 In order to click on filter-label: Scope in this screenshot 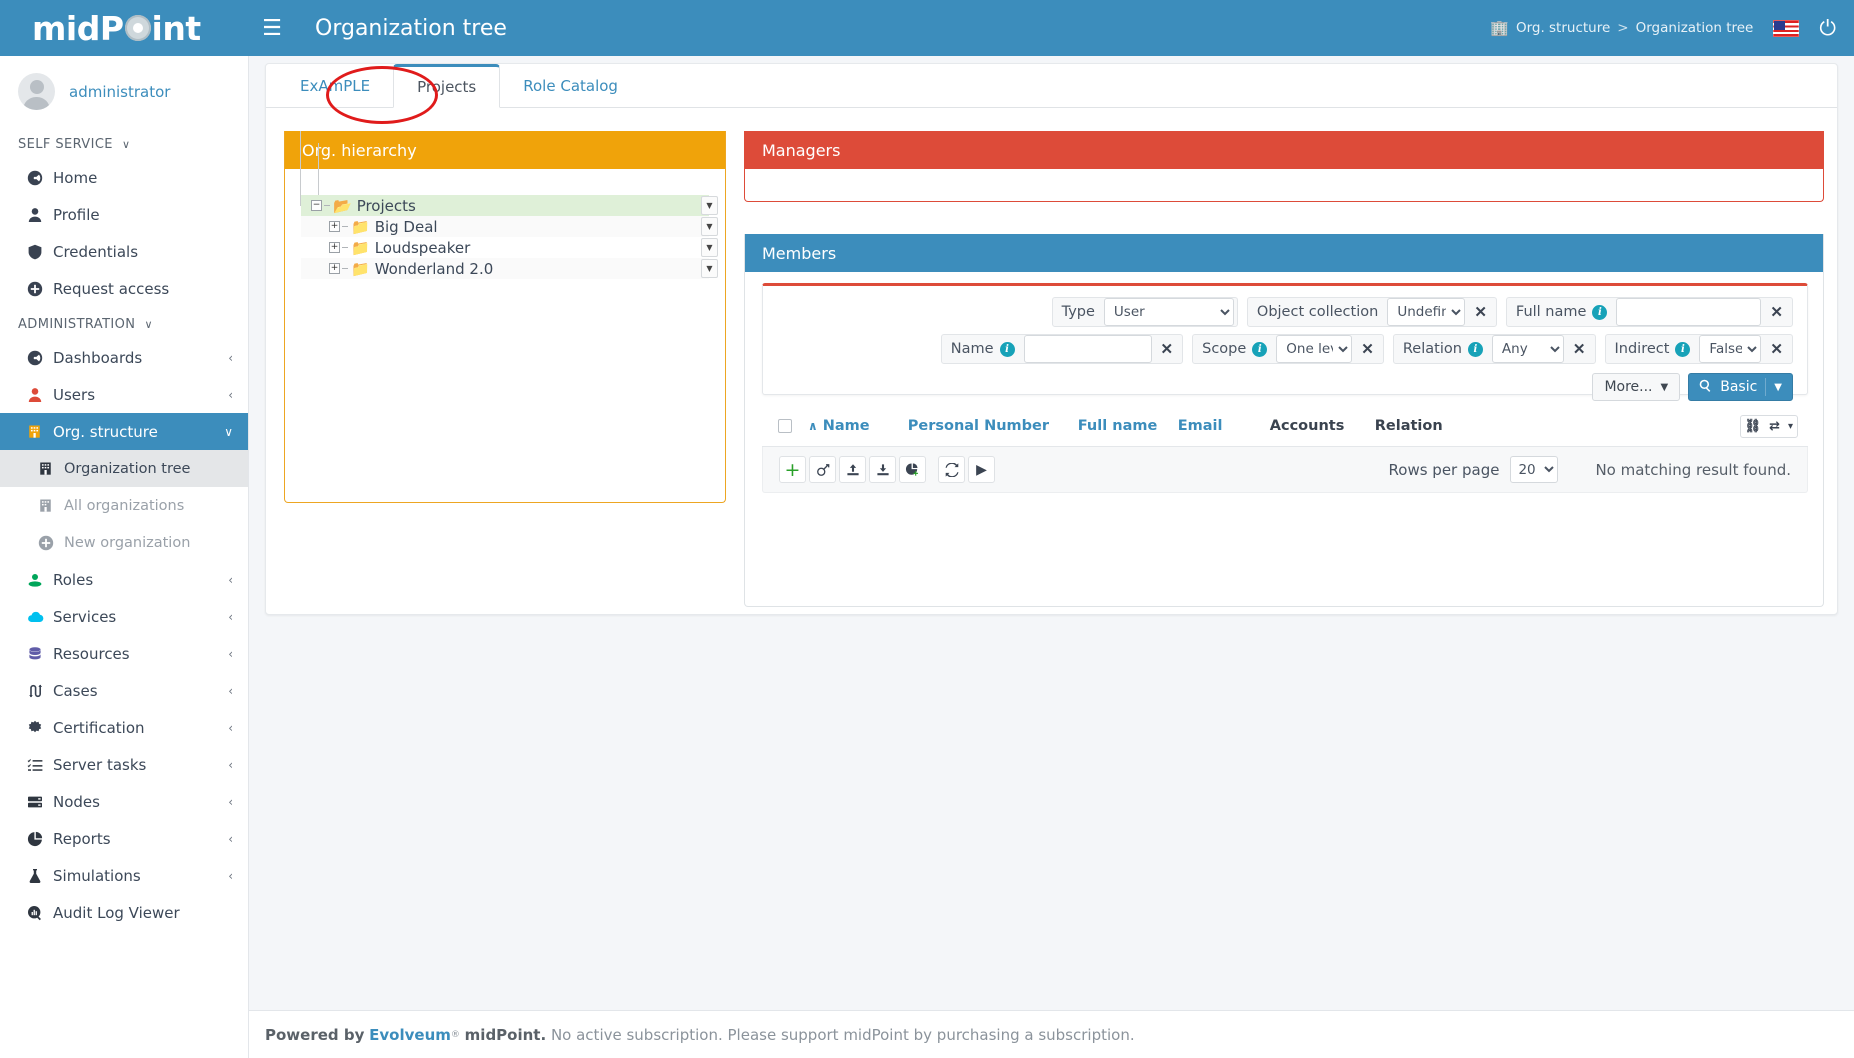, I will do `click(1224, 349)`.